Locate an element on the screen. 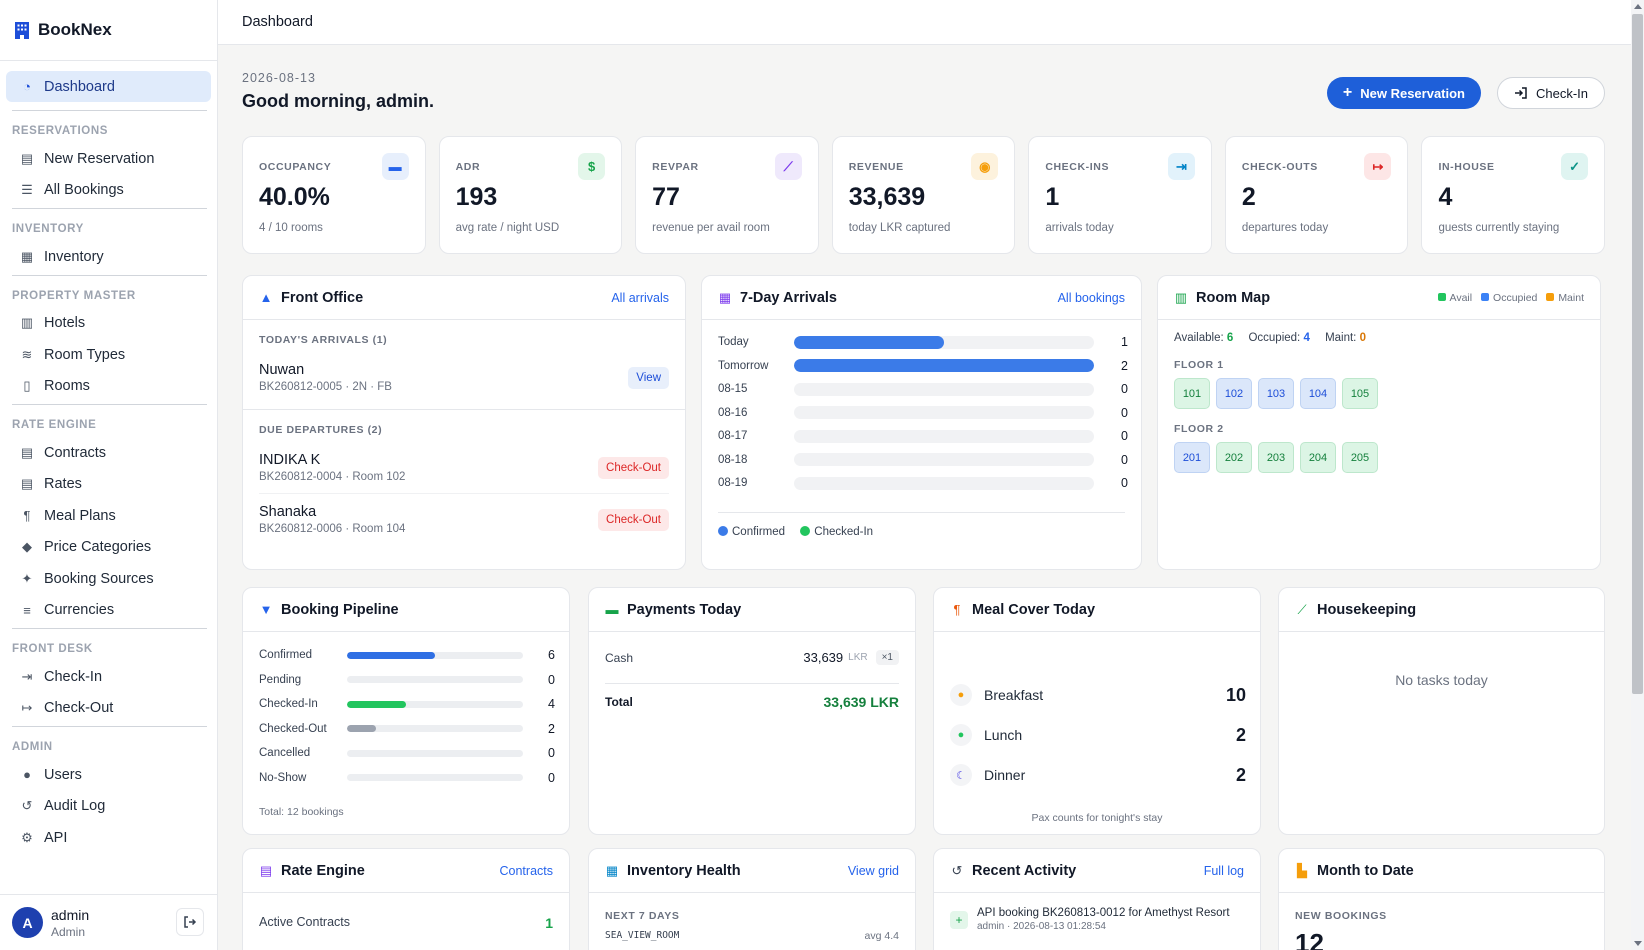 The width and height of the screenshot is (1644, 950). kpi-card-occupancy: OCCUPANCY 40.0% 4 / 10 rooms ▬ is located at coordinates (334, 195).